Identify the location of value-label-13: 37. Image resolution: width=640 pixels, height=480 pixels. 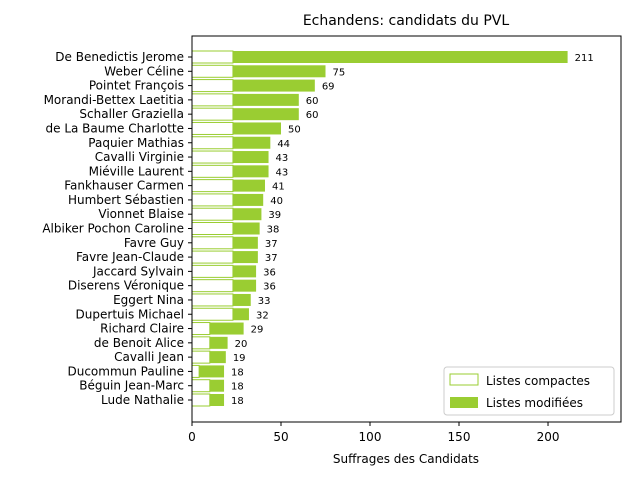
(271, 244).